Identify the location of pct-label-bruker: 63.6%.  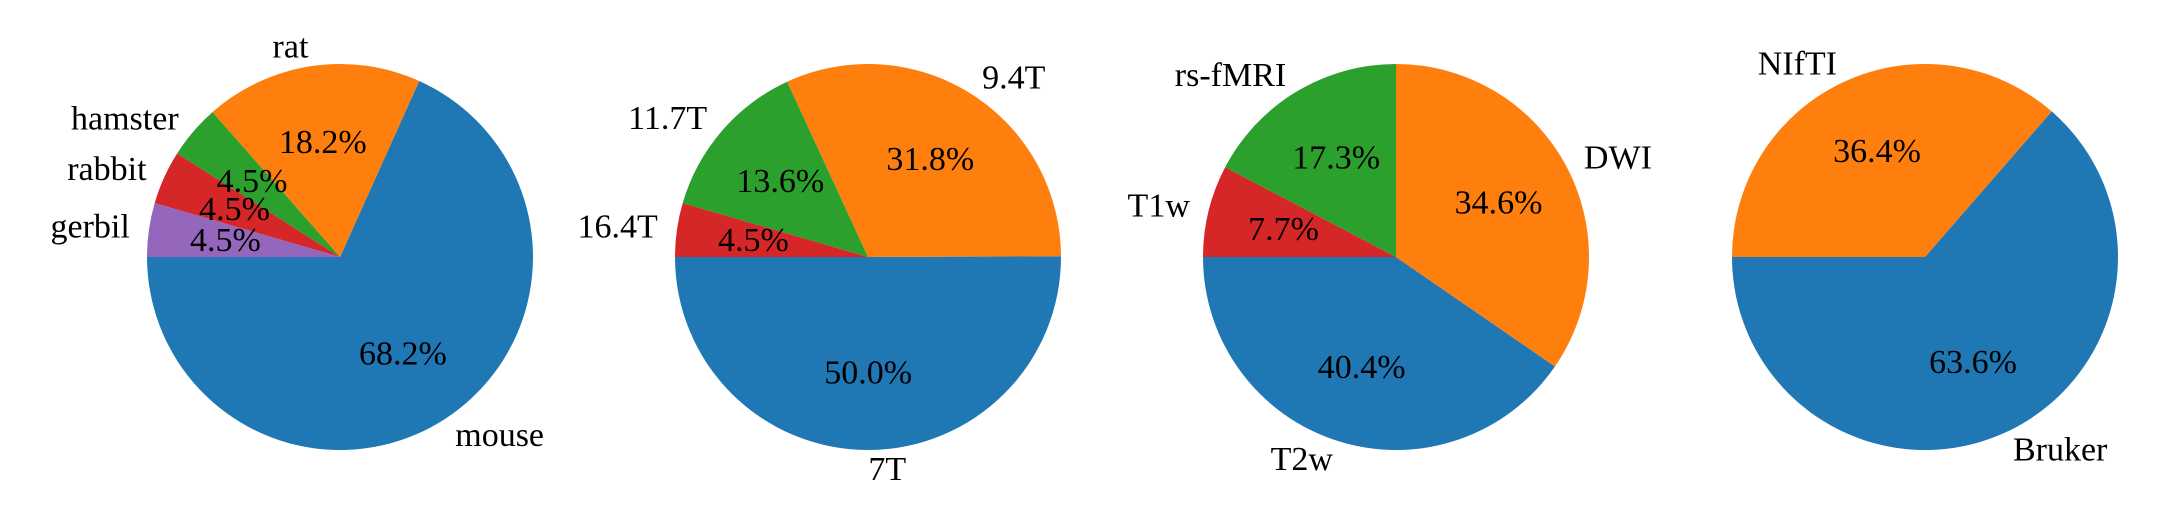
(1973, 362).